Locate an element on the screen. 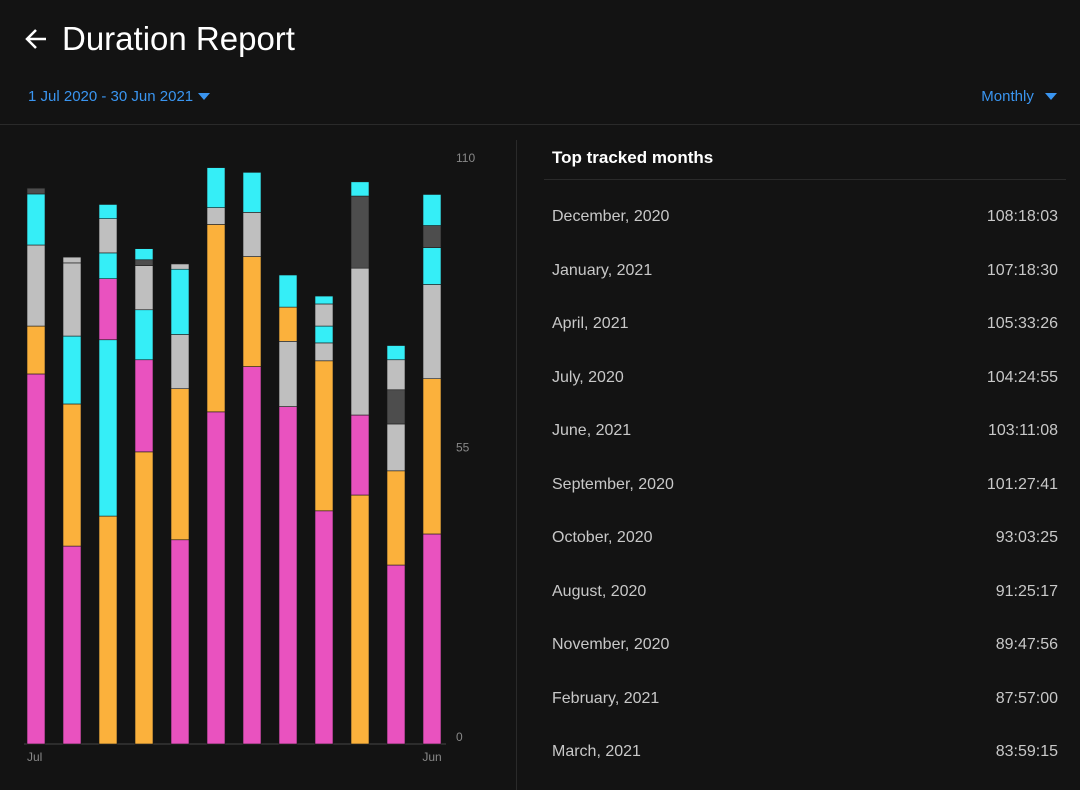 This screenshot has width=1080, height=790. list-row: April, 2021 105:33:26 is located at coordinates (805, 324).